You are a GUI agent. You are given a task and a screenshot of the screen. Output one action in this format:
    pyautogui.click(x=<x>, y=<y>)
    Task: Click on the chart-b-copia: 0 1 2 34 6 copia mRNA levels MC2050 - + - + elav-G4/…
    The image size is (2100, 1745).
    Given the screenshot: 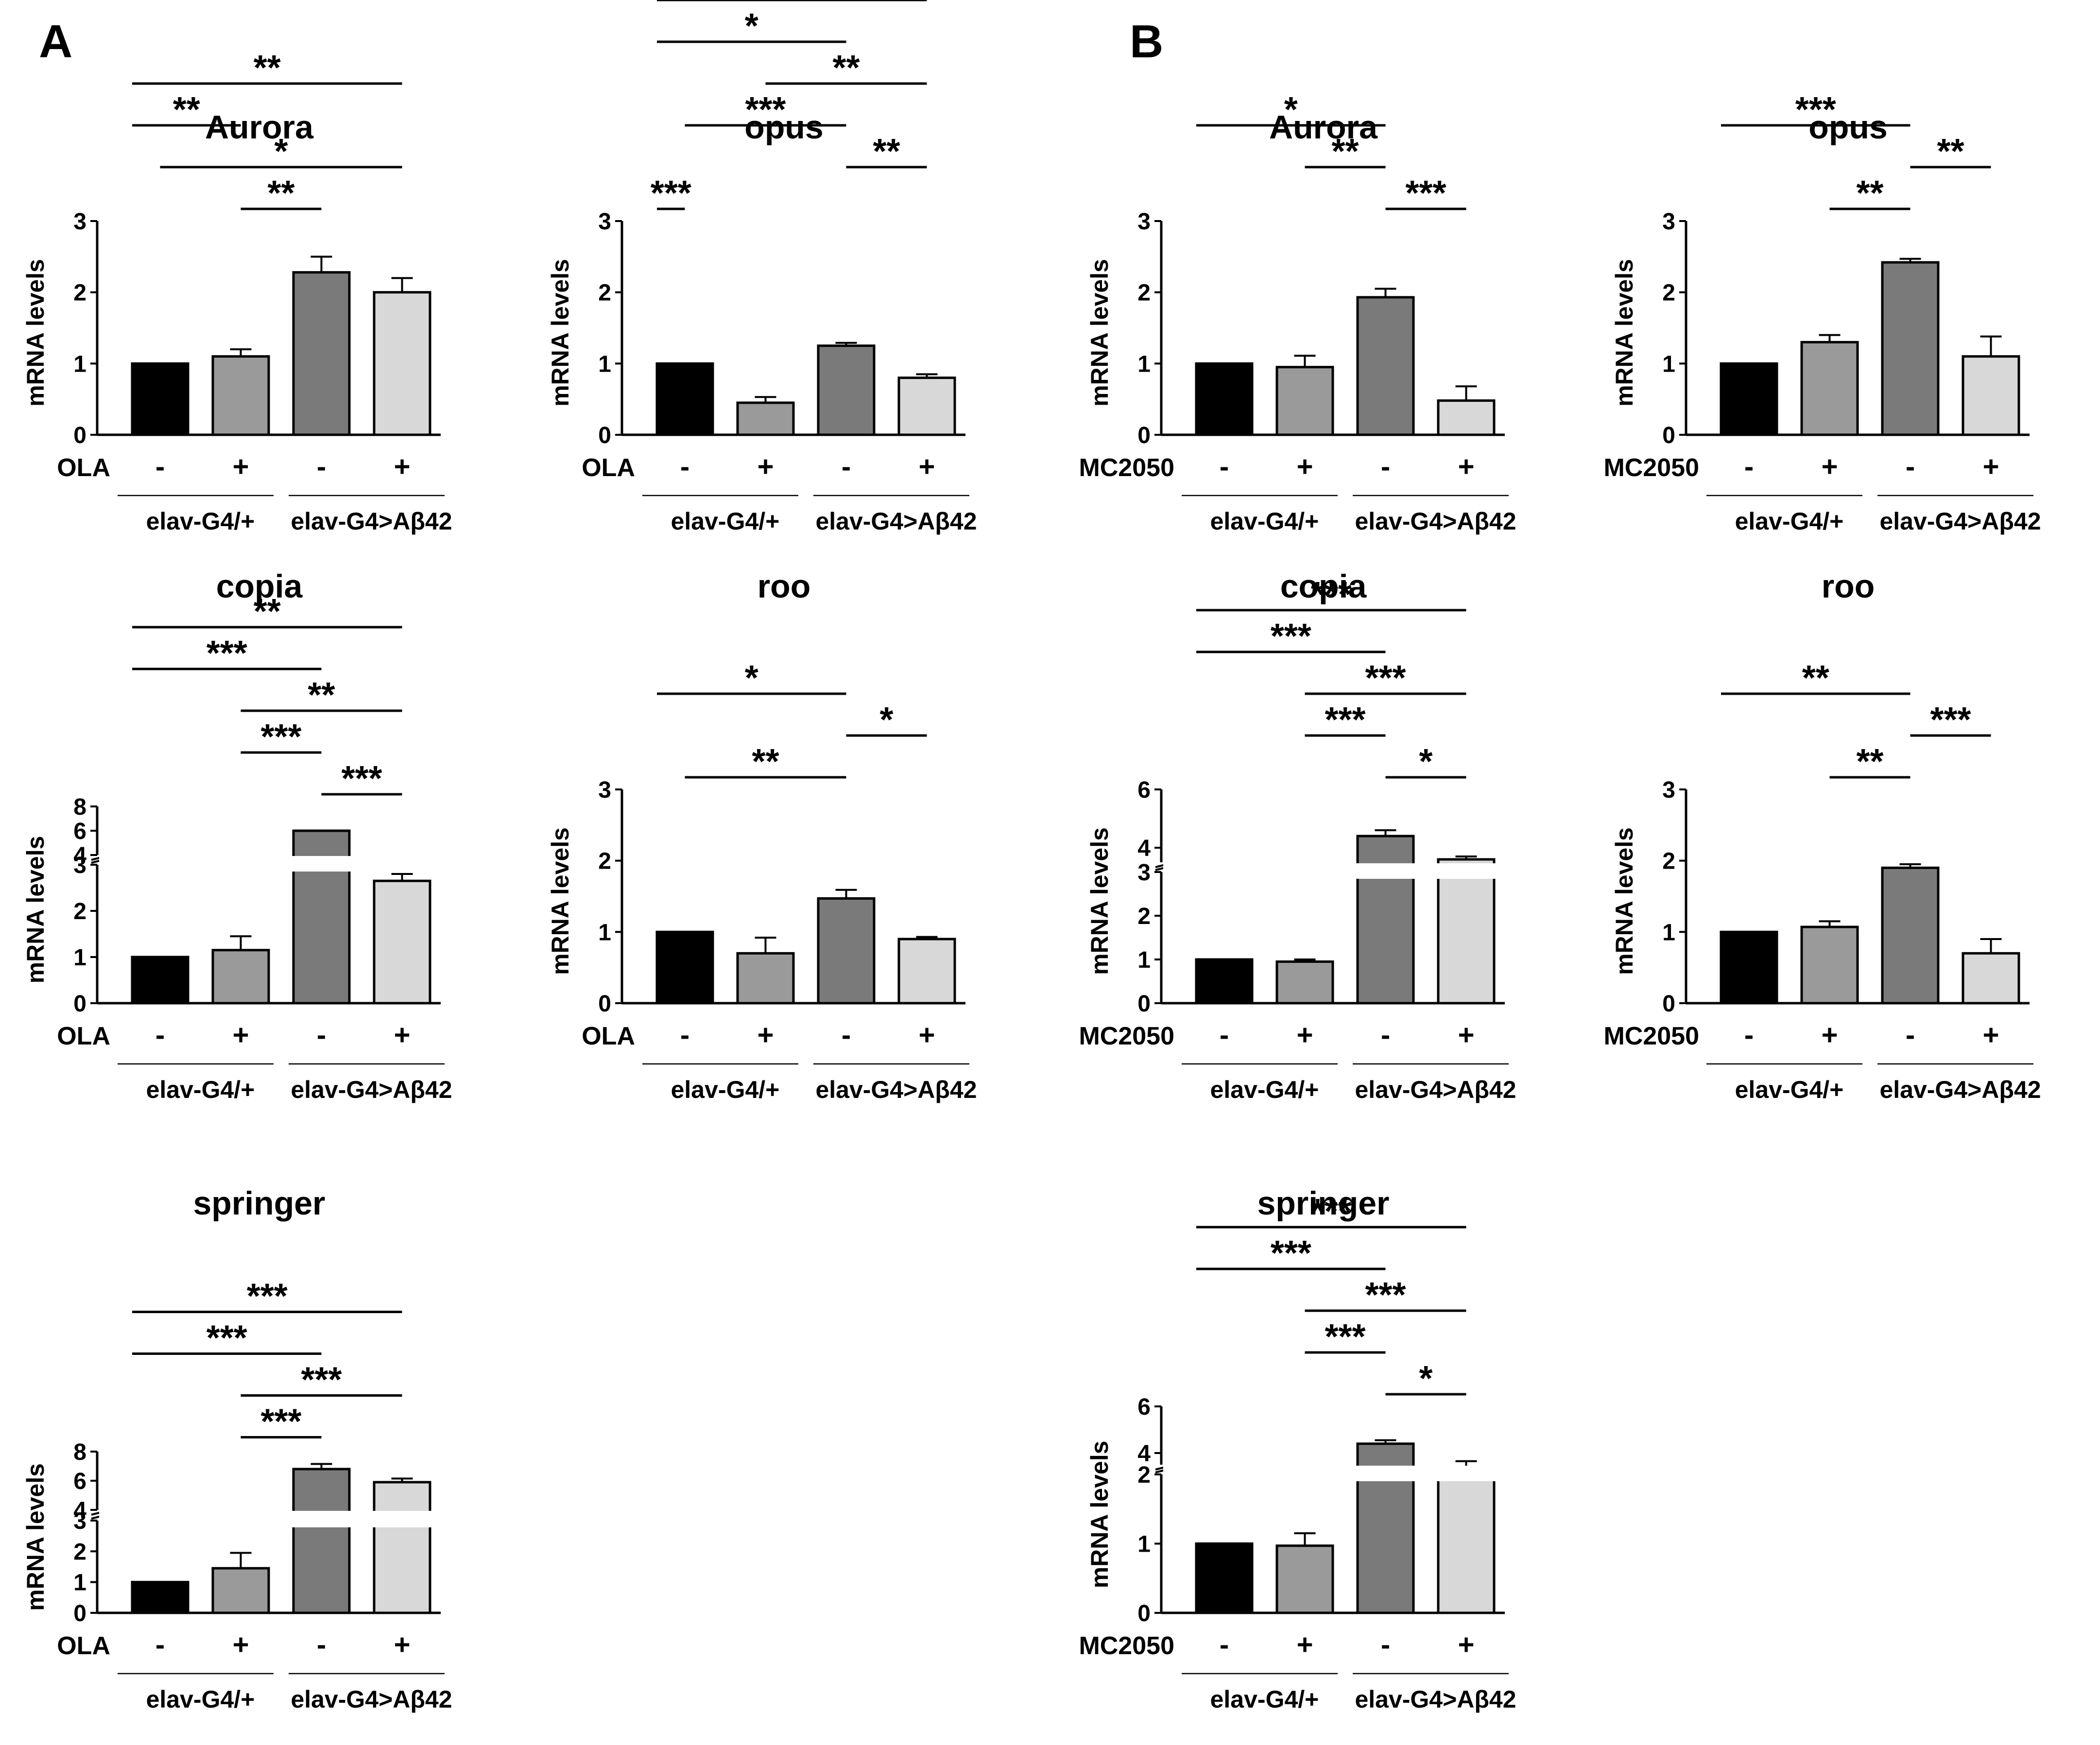 What is the action you would take?
    pyautogui.click(x=1297, y=835)
    